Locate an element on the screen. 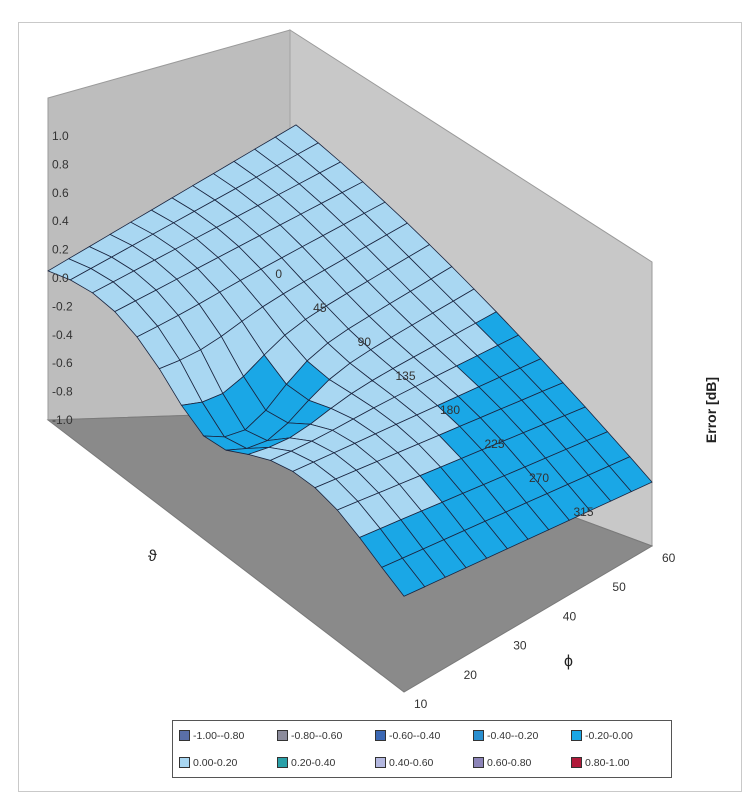  z-tick-label: -0.8 is located at coordinates (62, 392).